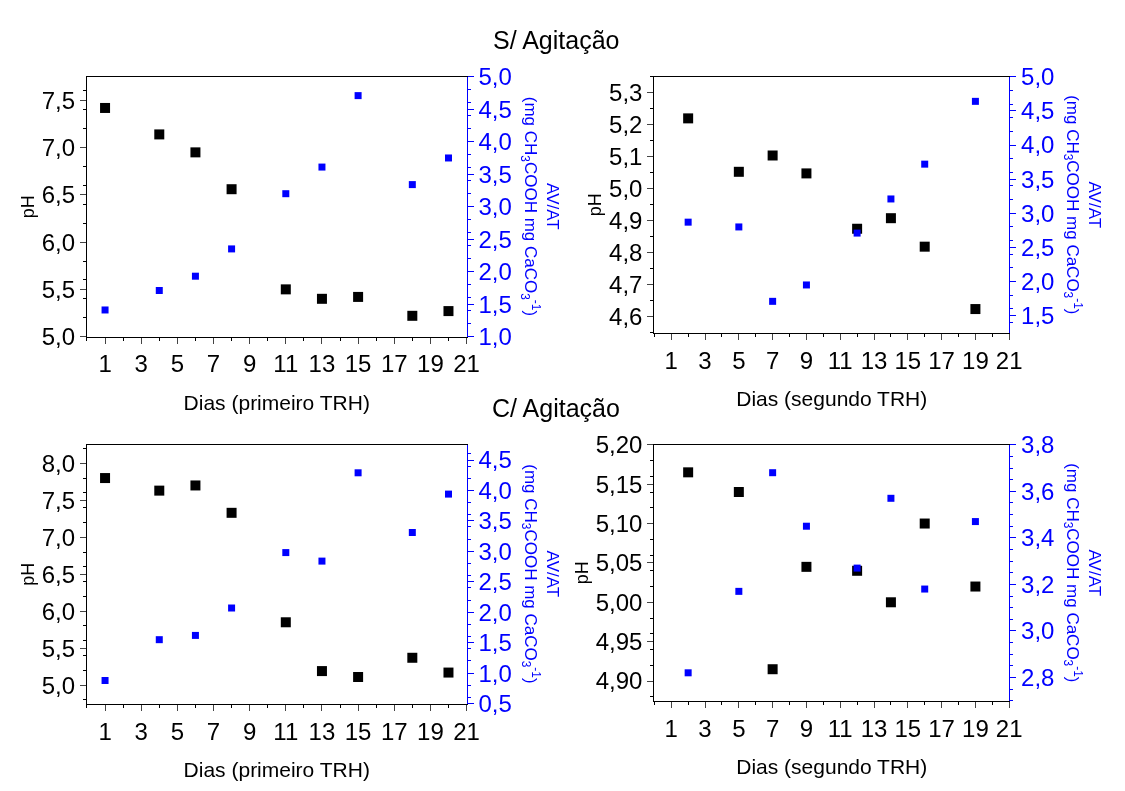 Image resolution: width=1125 pixels, height=791 pixels. I want to click on y2-tick-label: 5,0, so click(495, 77).